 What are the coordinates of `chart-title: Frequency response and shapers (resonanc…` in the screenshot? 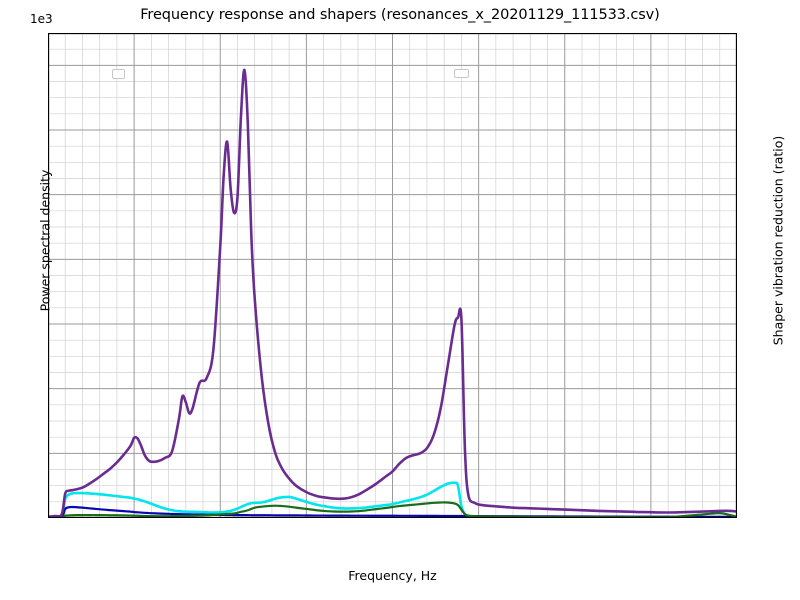 It's located at (400, 15).